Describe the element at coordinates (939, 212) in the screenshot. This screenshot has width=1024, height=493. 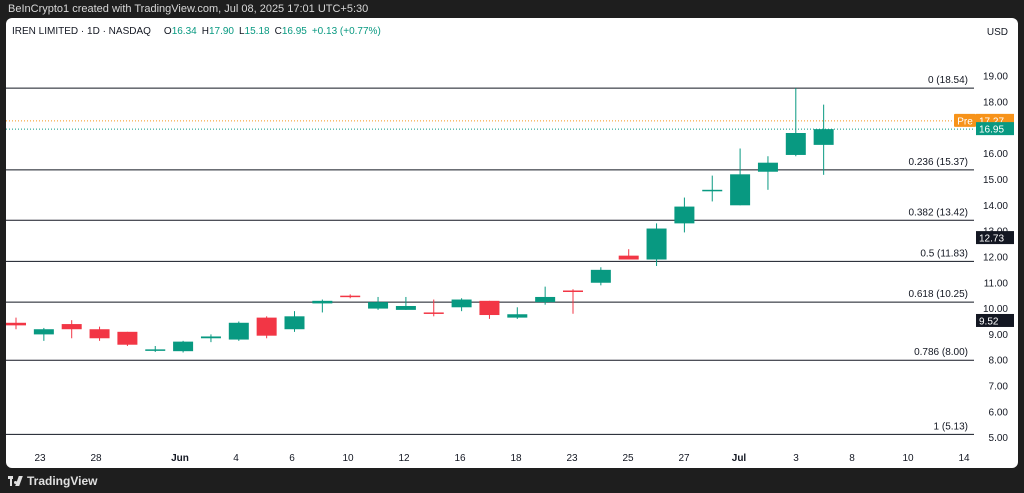
I see `fib-label: 0.382 (13.42)` at that location.